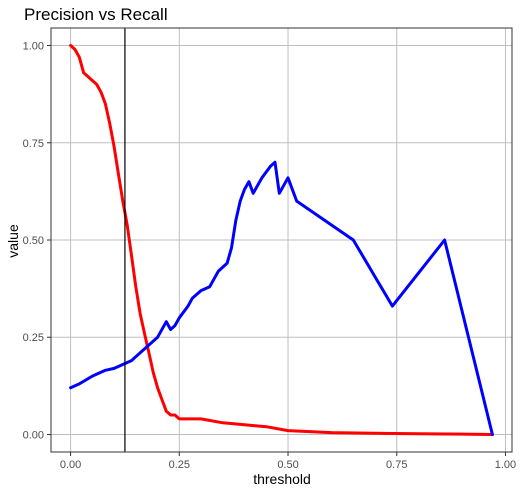  Describe the element at coordinates (396, 465) in the screenshot. I see `x-tick-label: 0.75` at that location.